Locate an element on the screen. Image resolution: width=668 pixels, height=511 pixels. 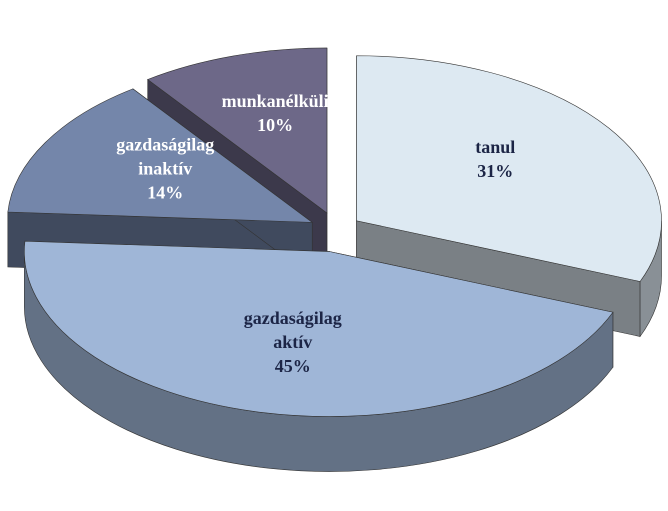
slice-label: gazdaságilag aktív is located at coordinates (293, 330).